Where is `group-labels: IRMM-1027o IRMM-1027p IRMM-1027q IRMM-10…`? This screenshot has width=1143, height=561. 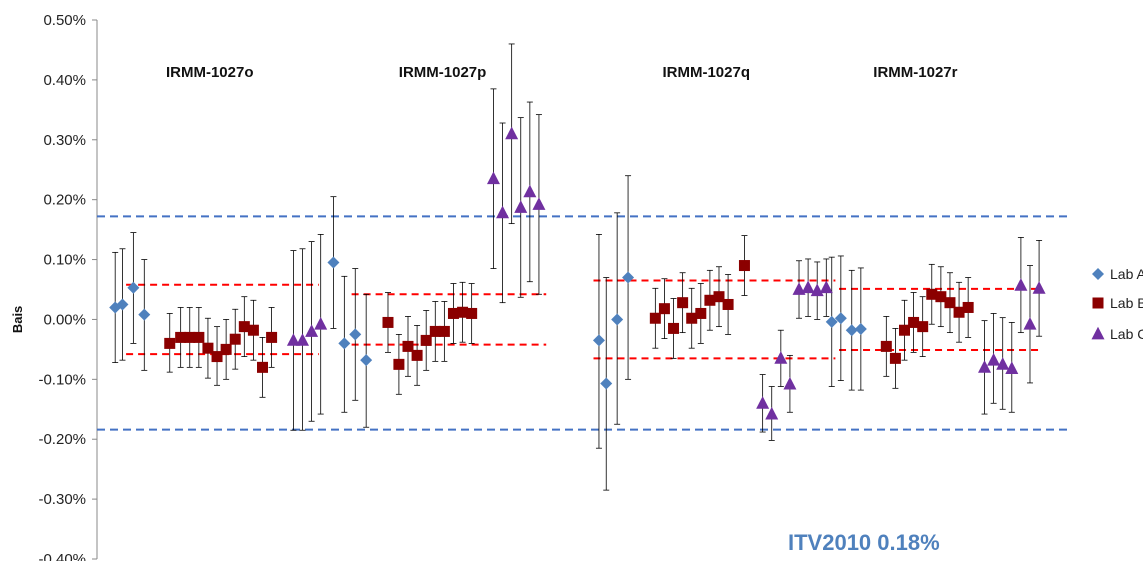
group-labels: IRMM-1027o IRMM-1027p IRMM-1027q IRMM-10… is located at coordinates (562, 72).